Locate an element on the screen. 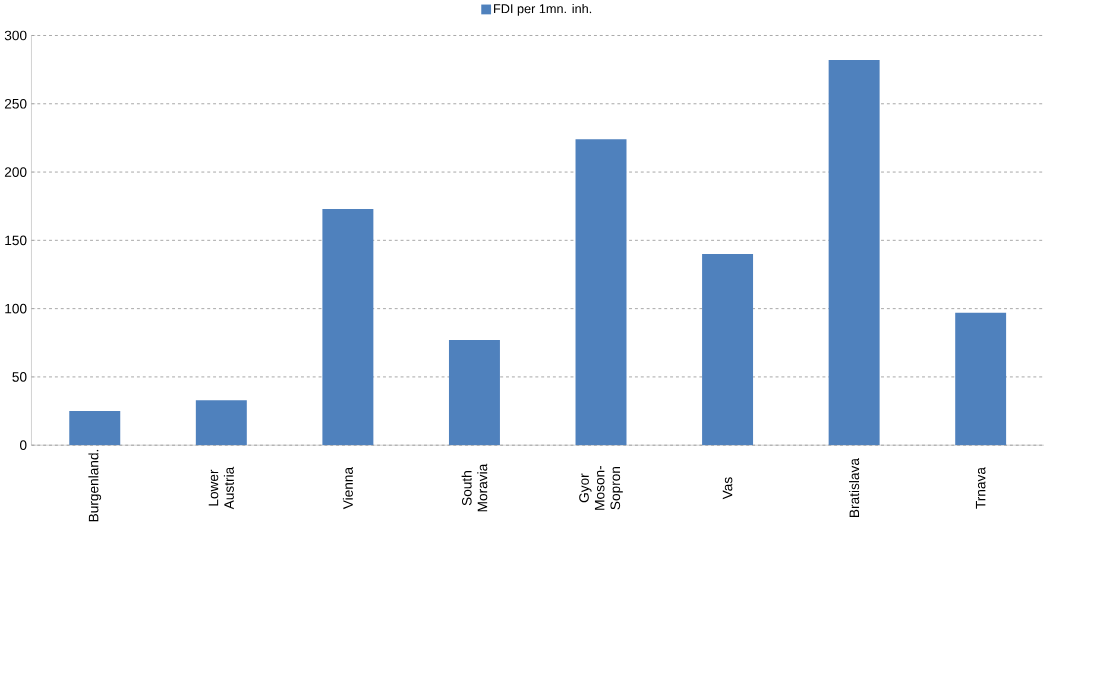 Image resolution: width=1108 pixels, height=684 pixels. x-tick-label: Vas is located at coordinates (727, 488).